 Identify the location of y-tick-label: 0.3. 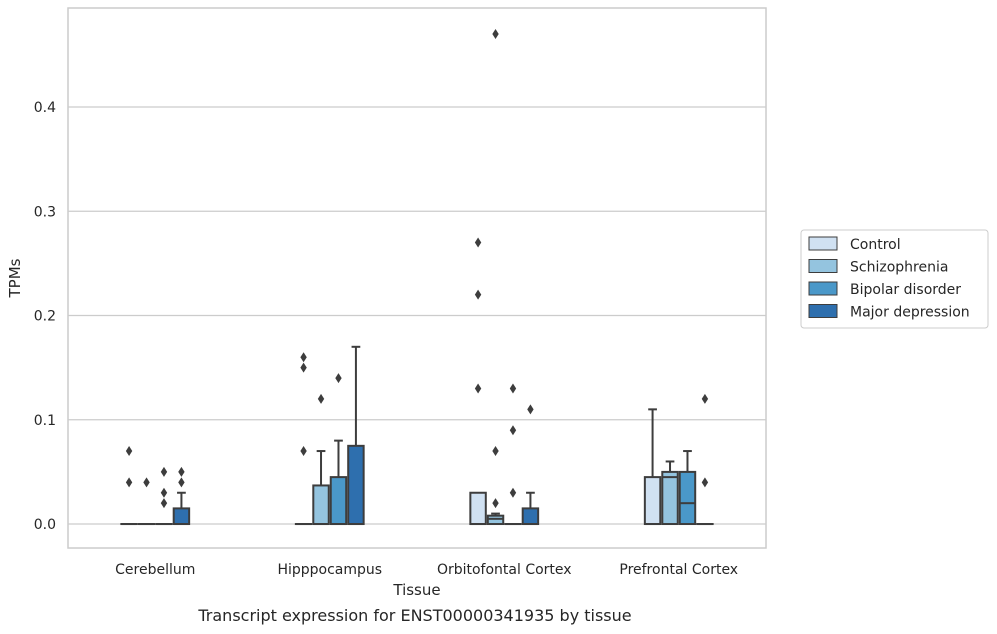
(45, 212).